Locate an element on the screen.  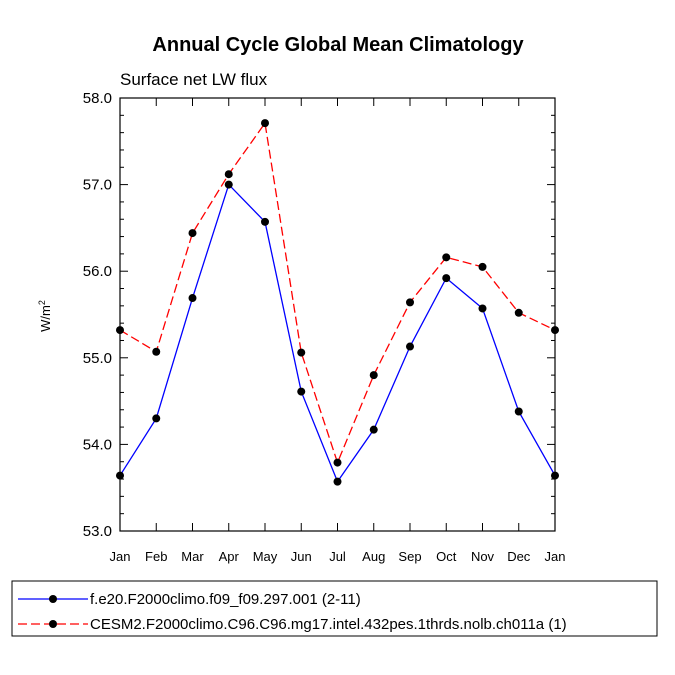
x-tick-label: May is located at coordinates (265, 556).